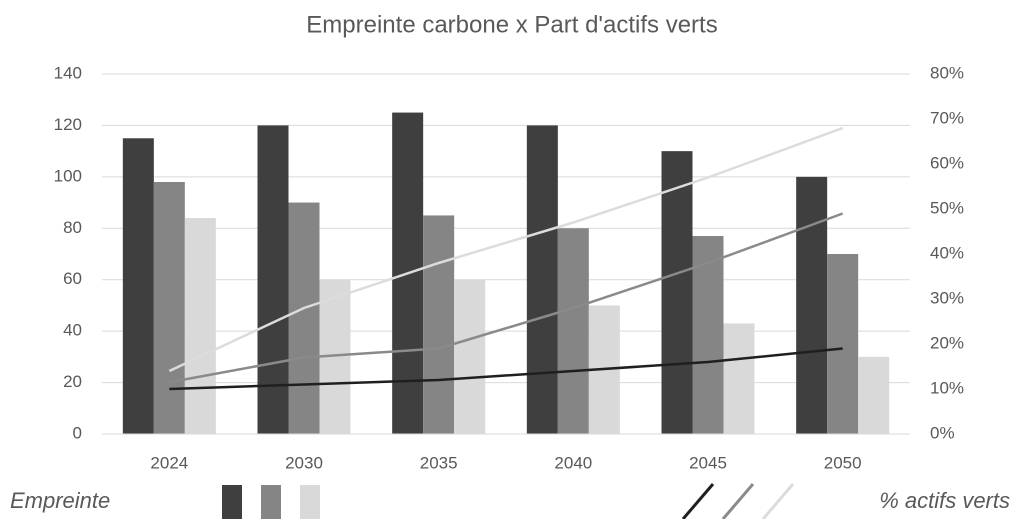 Image resolution: width=1015 pixels, height=519 pixels. Describe the element at coordinates (947, 117) in the screenshot. I see `y2-tick-label: 70%` at that location.